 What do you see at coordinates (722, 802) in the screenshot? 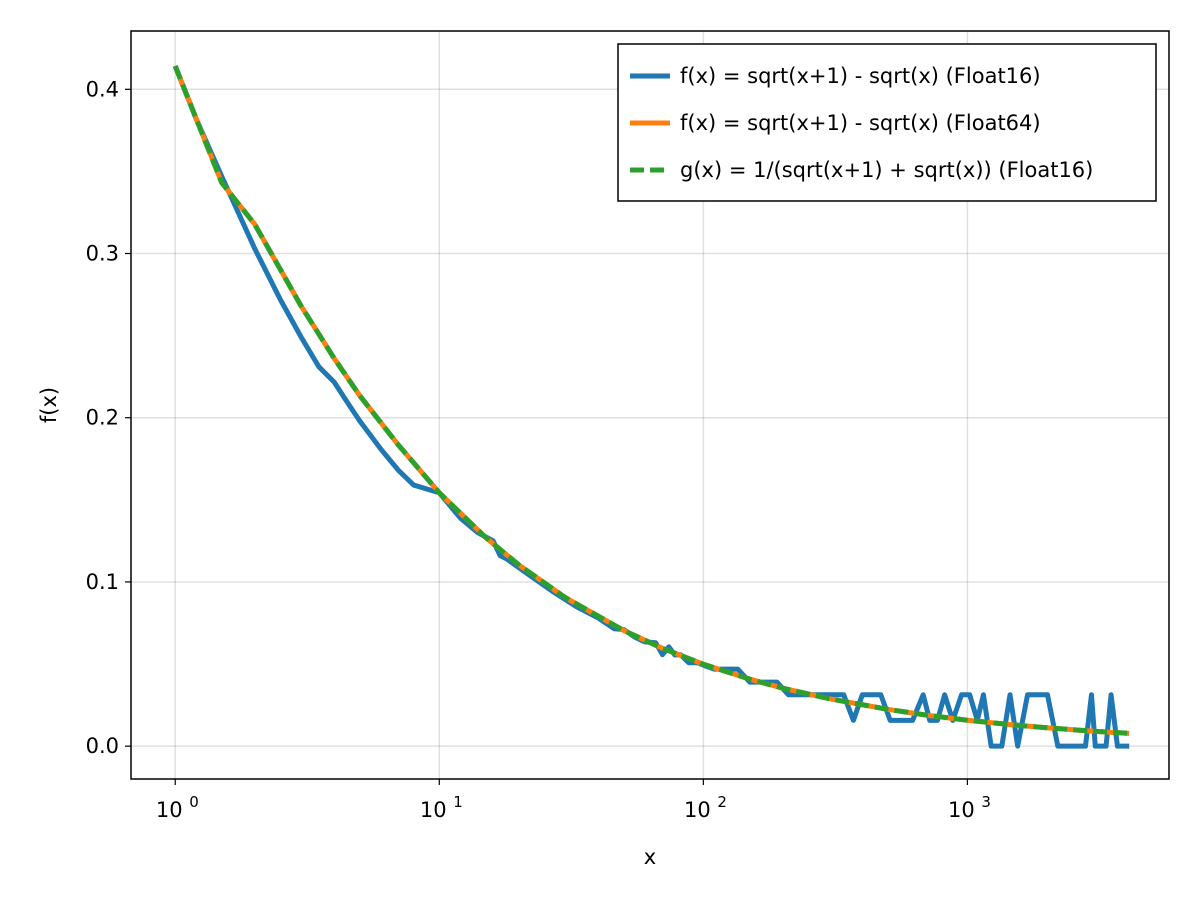
I see `x-tick-exponent: 2` at bounding box center [722, 802].